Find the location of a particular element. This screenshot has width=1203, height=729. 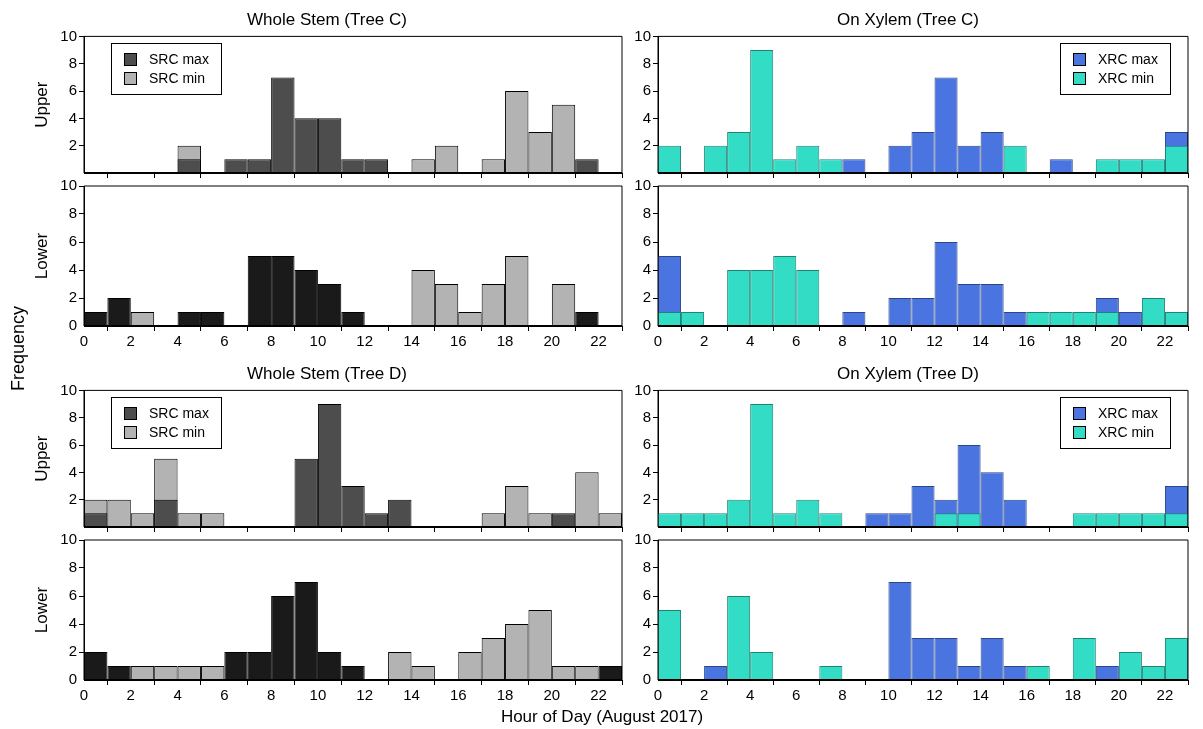

chart-title: Whole Stem (Tree C) is located at coordinates (327, 19).